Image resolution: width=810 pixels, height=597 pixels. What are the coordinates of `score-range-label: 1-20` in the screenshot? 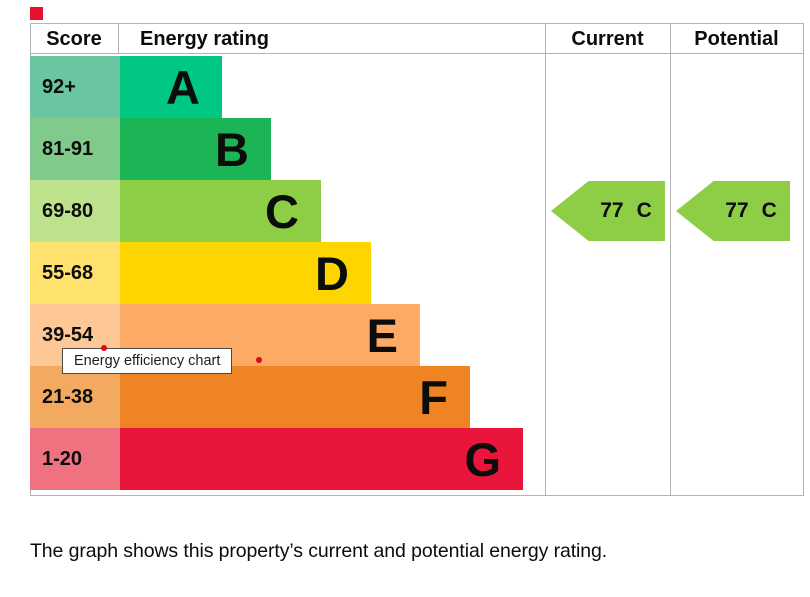 It's located at (62, 458).